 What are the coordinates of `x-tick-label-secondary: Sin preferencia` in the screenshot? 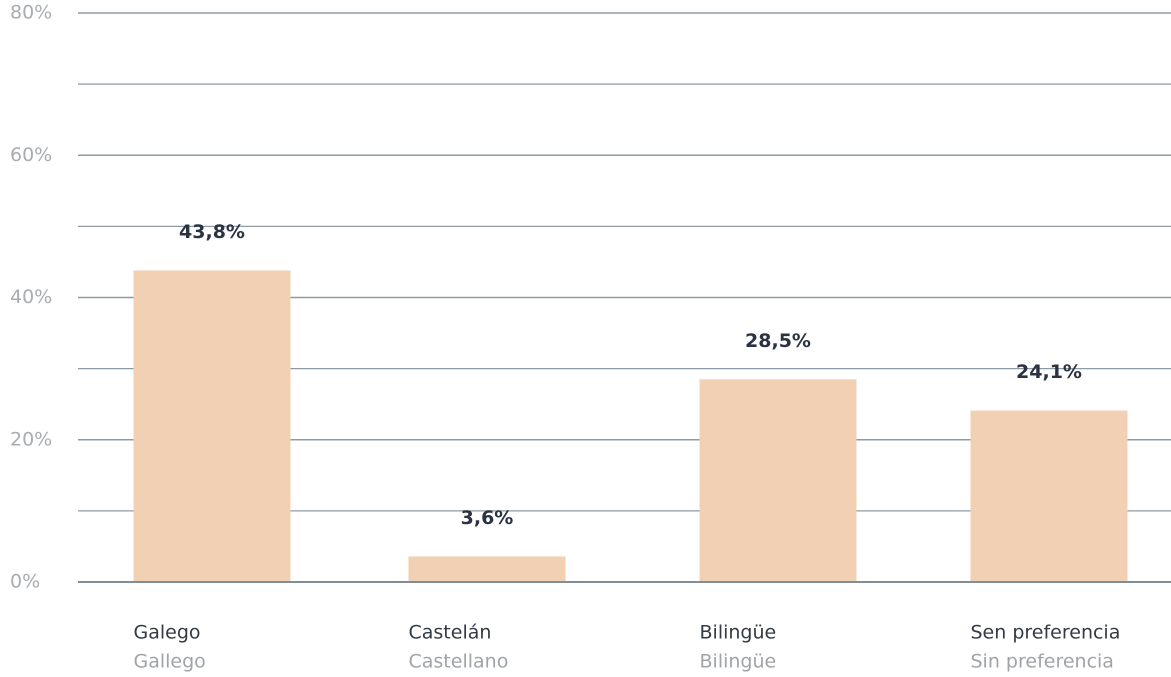 It's located at (1042, 662).